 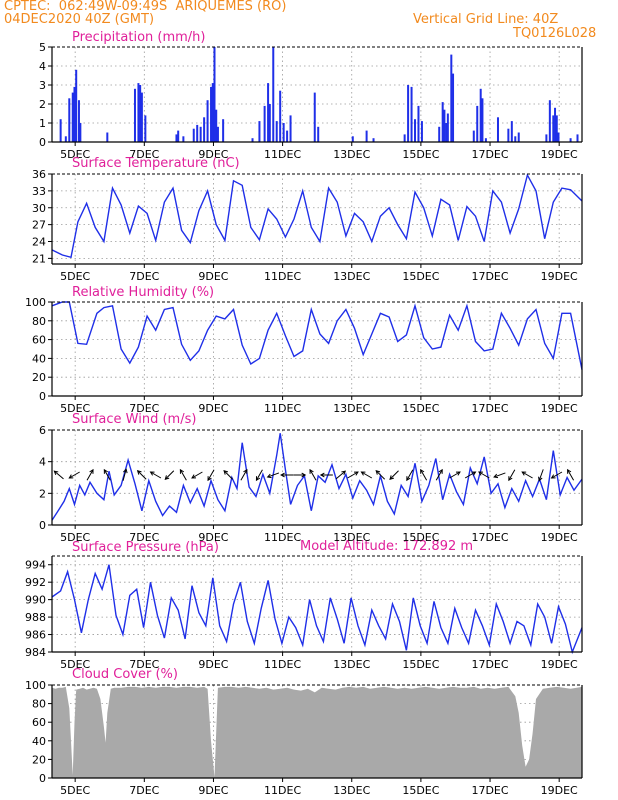 What do you see at coordinates (420, 537) in the screenshot?
I see `x-tick-label: 15DEC` at bounding box center [420, 537].